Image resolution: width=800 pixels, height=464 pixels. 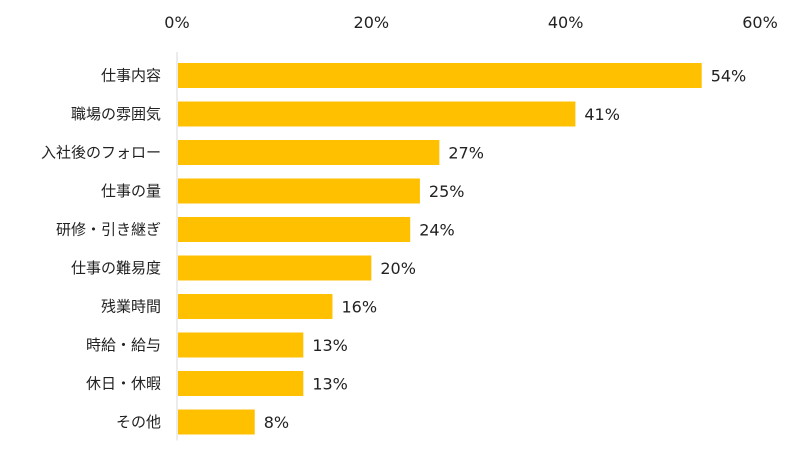 I want to click on data-label: 20%, so click(x=398, y=268).